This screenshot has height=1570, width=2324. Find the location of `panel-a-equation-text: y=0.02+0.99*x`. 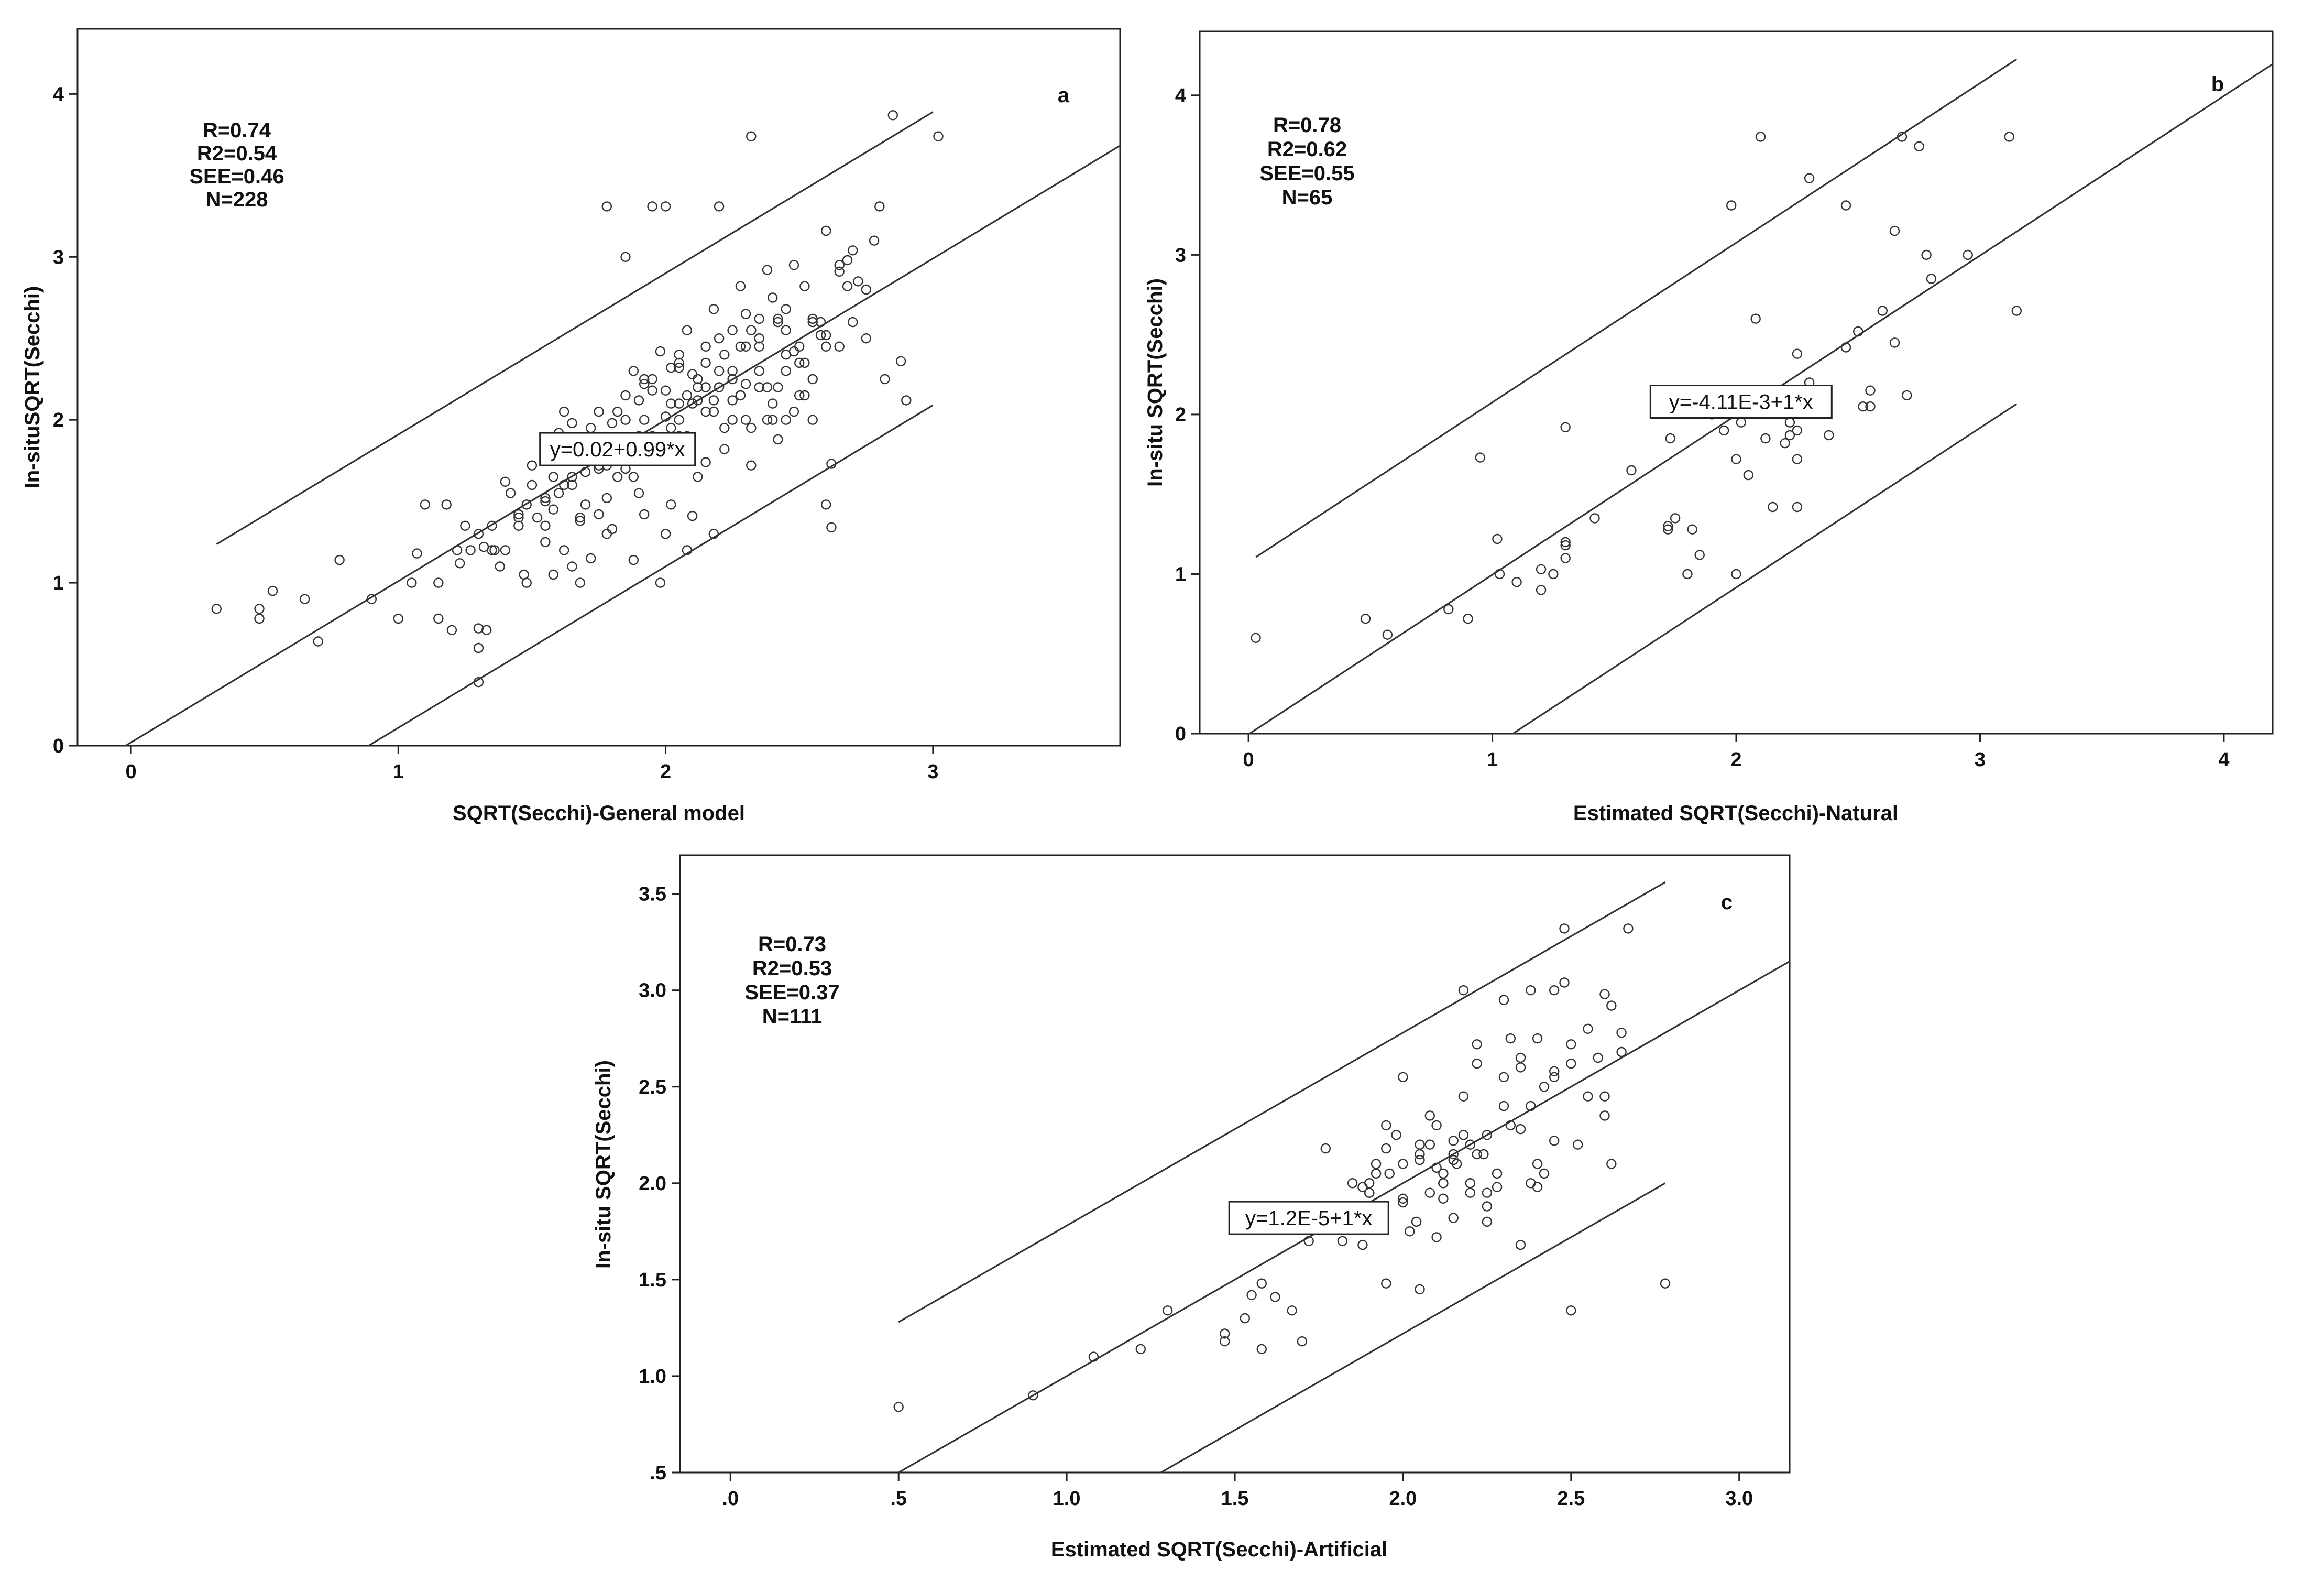

panel-a-equation-text: y=0.02+0.99*x is located at coordinates (617, 449).